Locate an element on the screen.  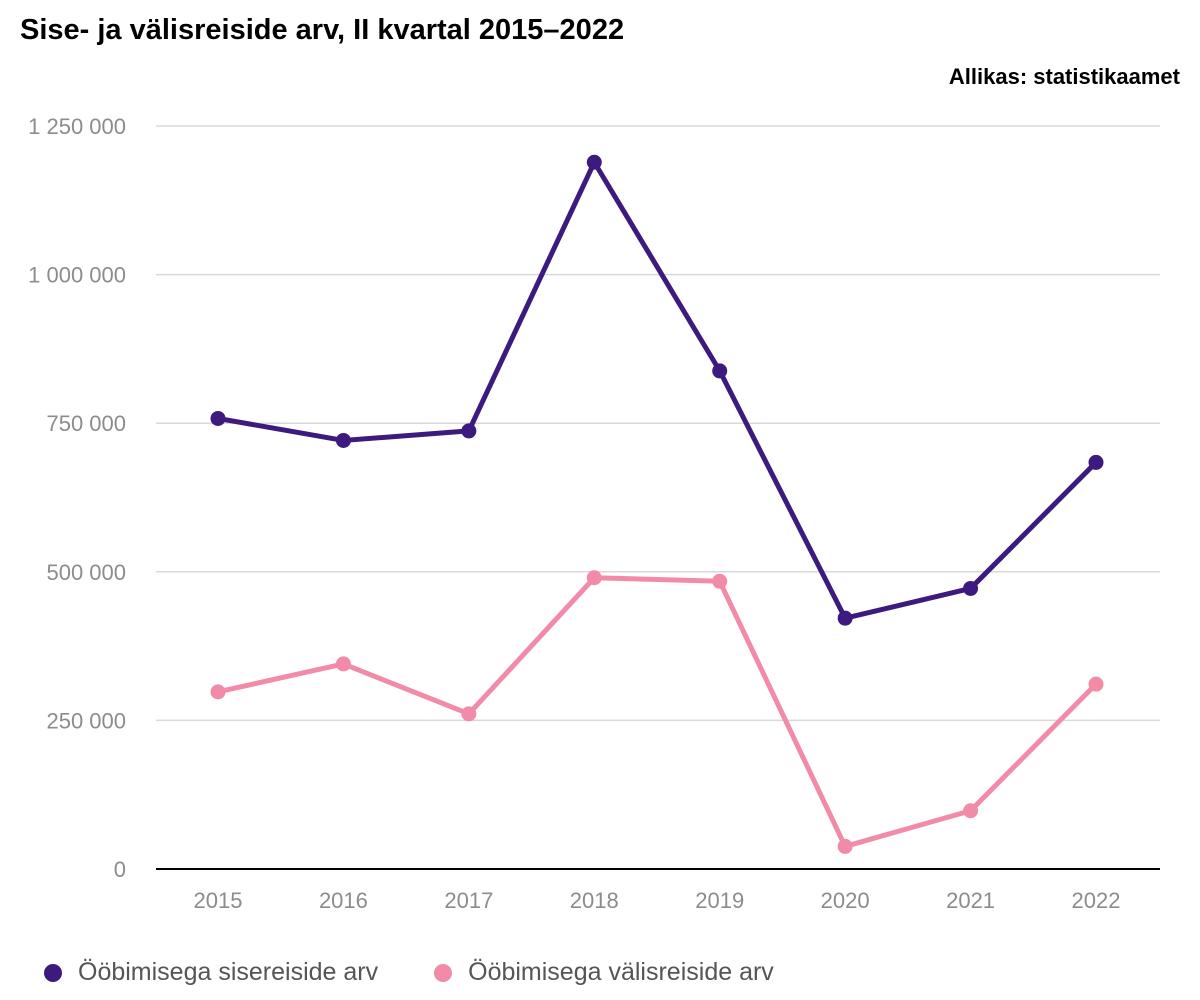
y-tick-label: 750 000 is located at coordinates (86, 423).